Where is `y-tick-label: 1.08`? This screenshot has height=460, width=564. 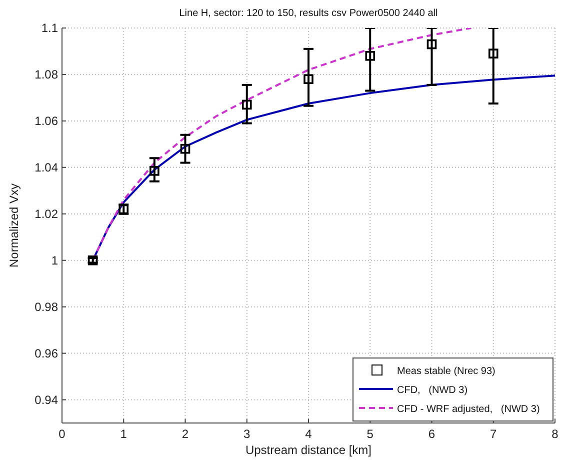
y-tick-label: 1.08 is located at coordinates (46, 74).